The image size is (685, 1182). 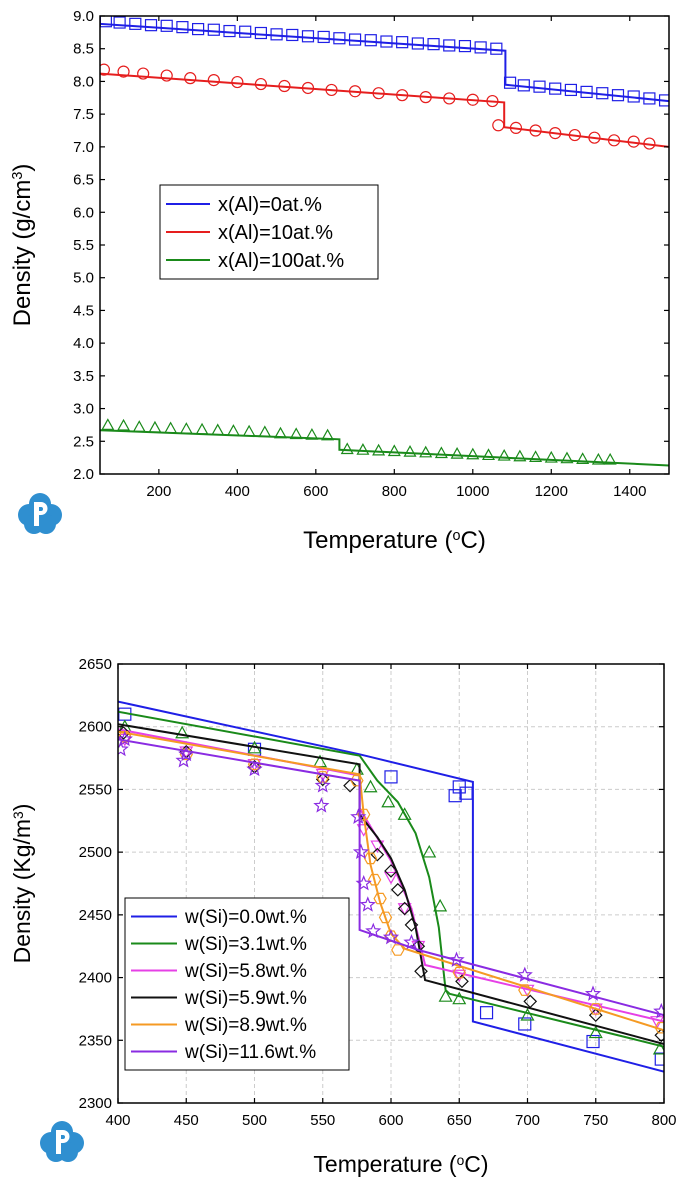 I want to click on x-tick-label: 1200, so click(x=551, y=491).